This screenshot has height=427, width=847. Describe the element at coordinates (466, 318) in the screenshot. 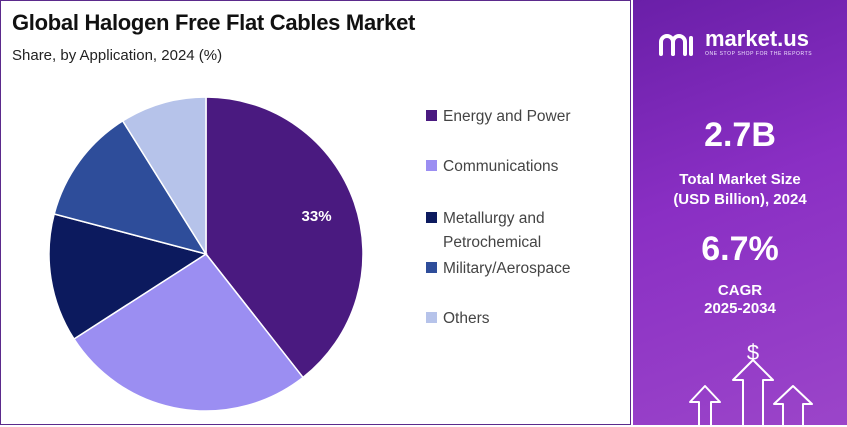

I see `legend-label-line: Others` at that location.